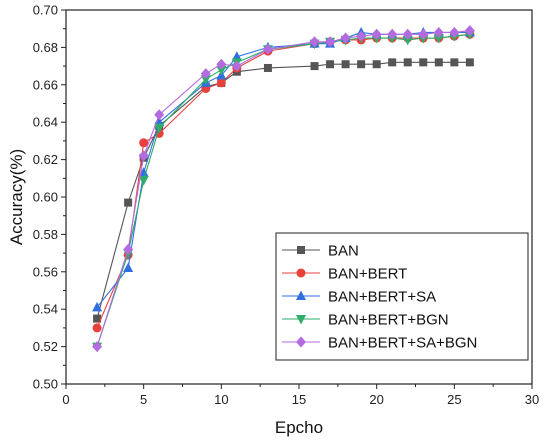 This screenshot has width=550, height=447. What do you see at coordinates (320, 251) in the screenshot?
I see `legend-item: BAN` at bounding box center [320, 251].